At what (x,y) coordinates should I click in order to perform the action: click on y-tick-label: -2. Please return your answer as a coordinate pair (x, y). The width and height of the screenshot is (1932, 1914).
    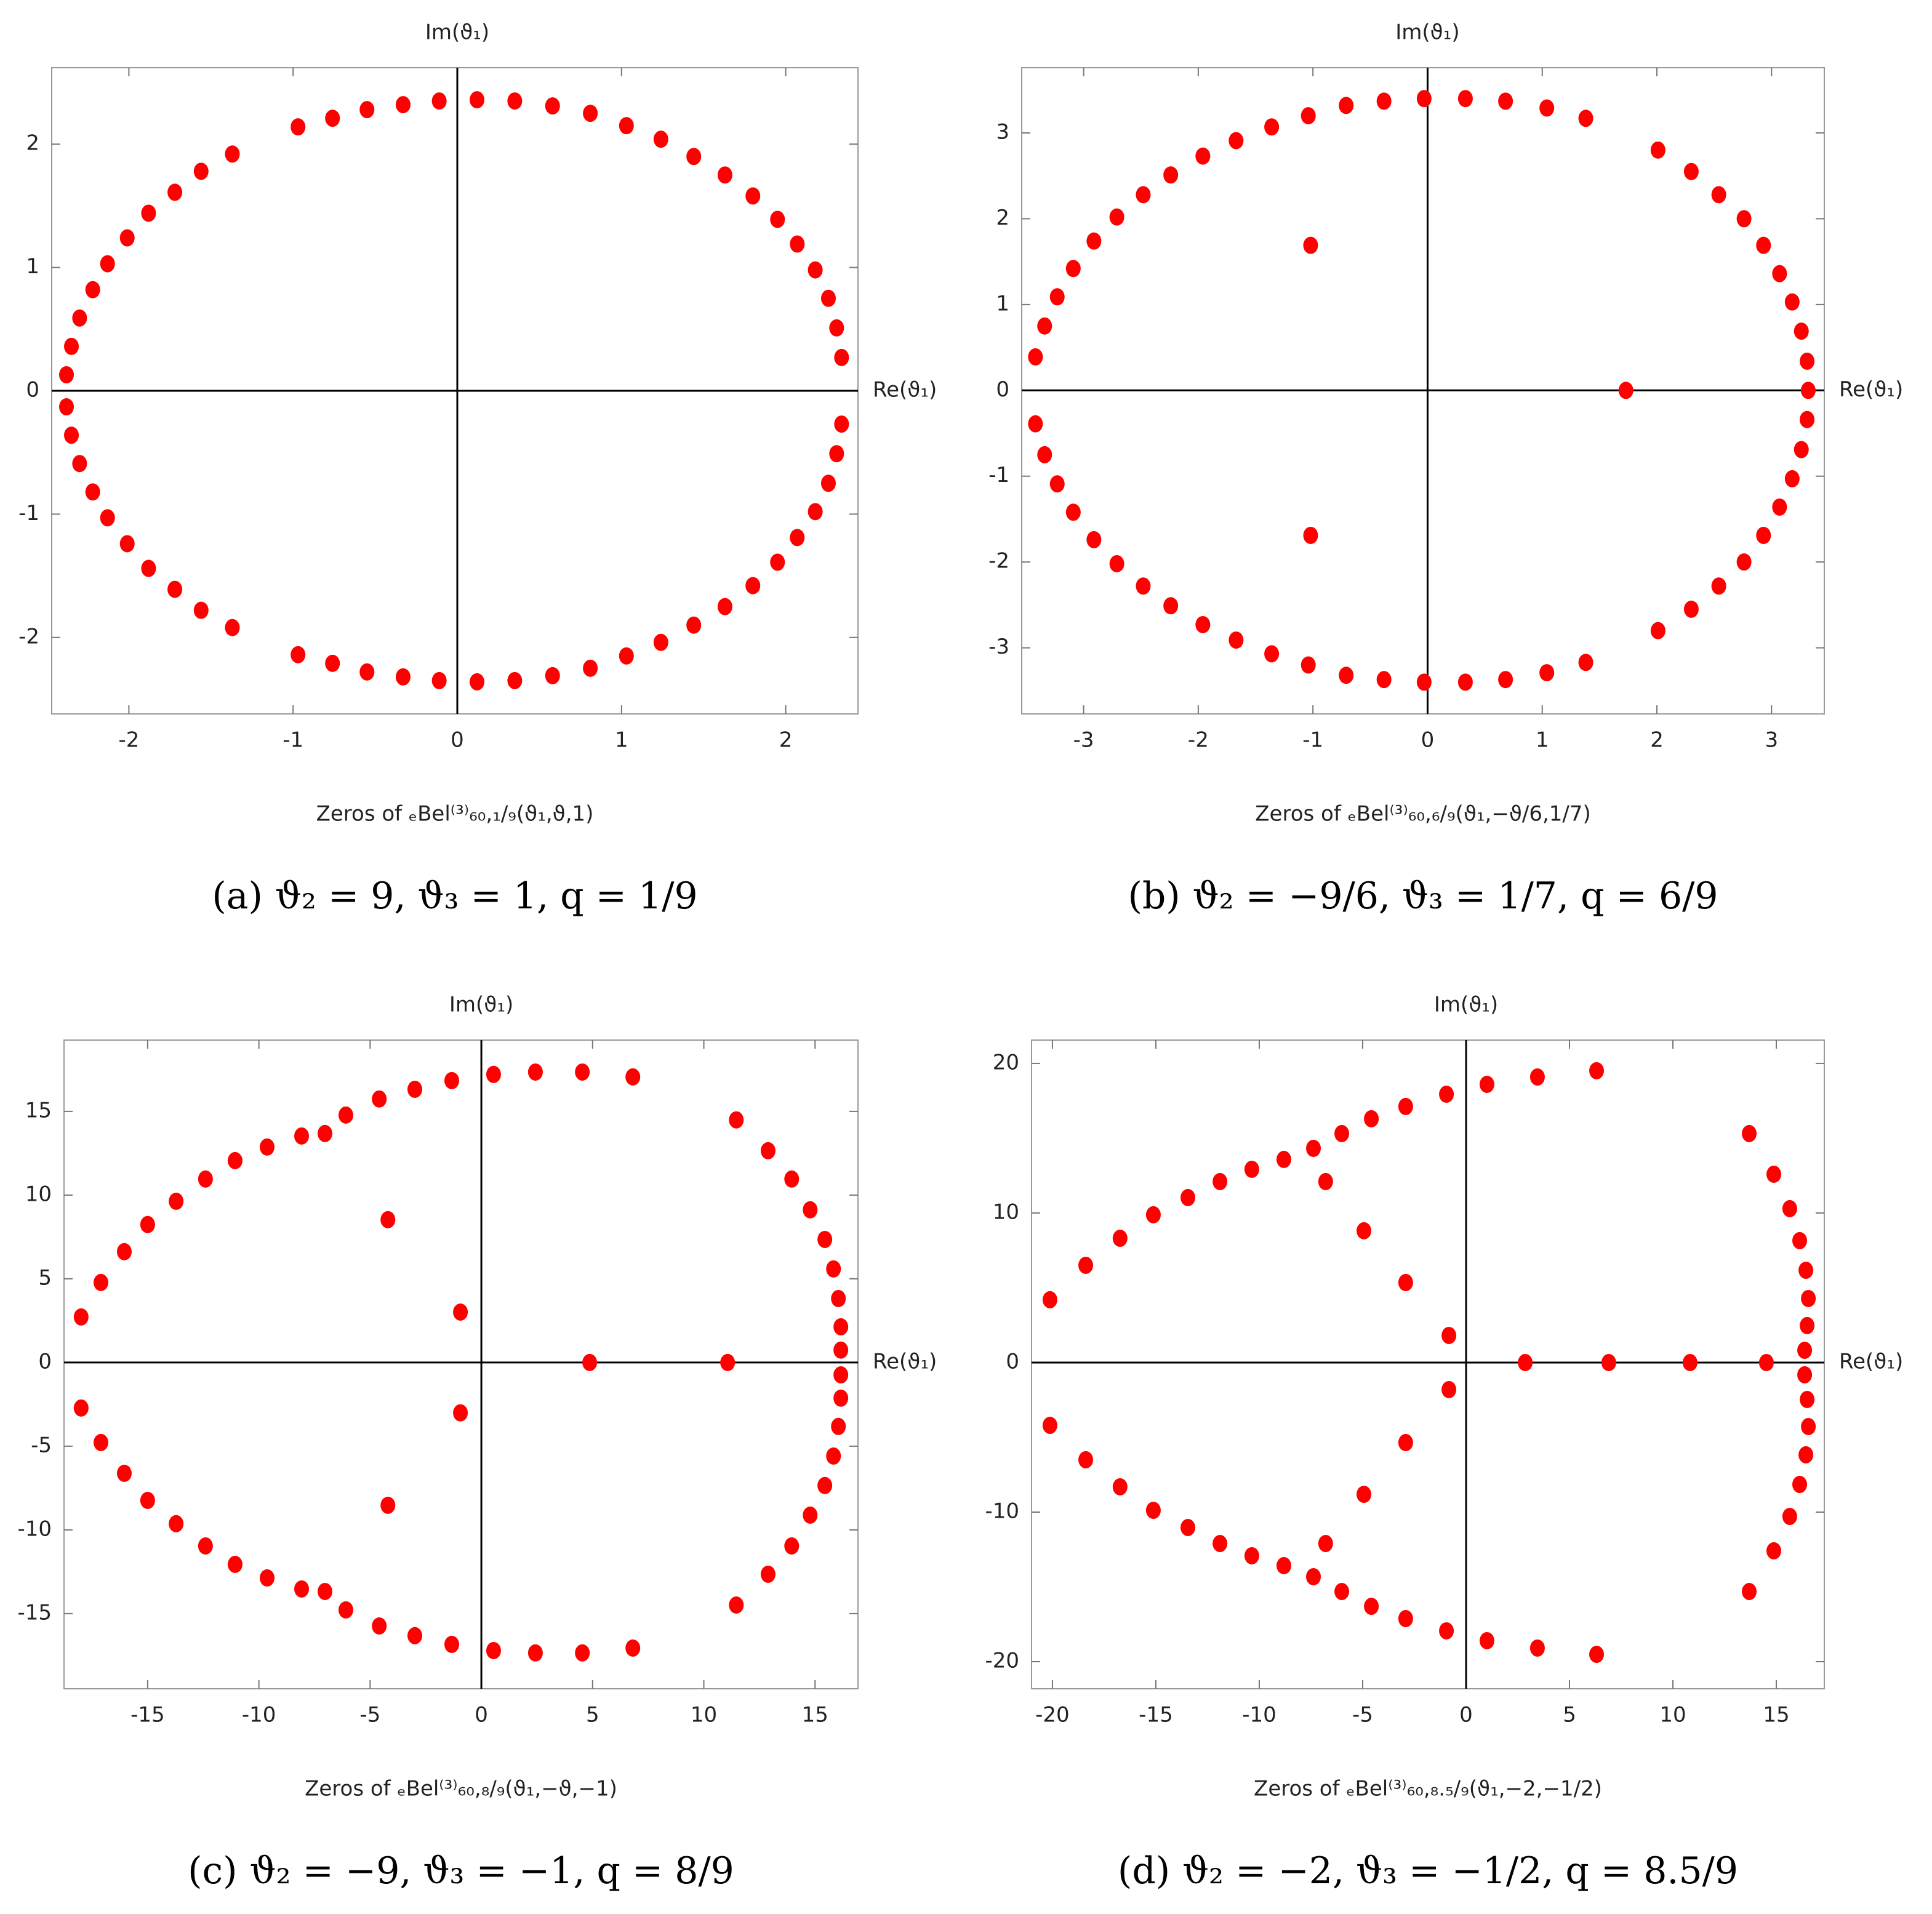
    Looking at the image, I should click on (998, 561).